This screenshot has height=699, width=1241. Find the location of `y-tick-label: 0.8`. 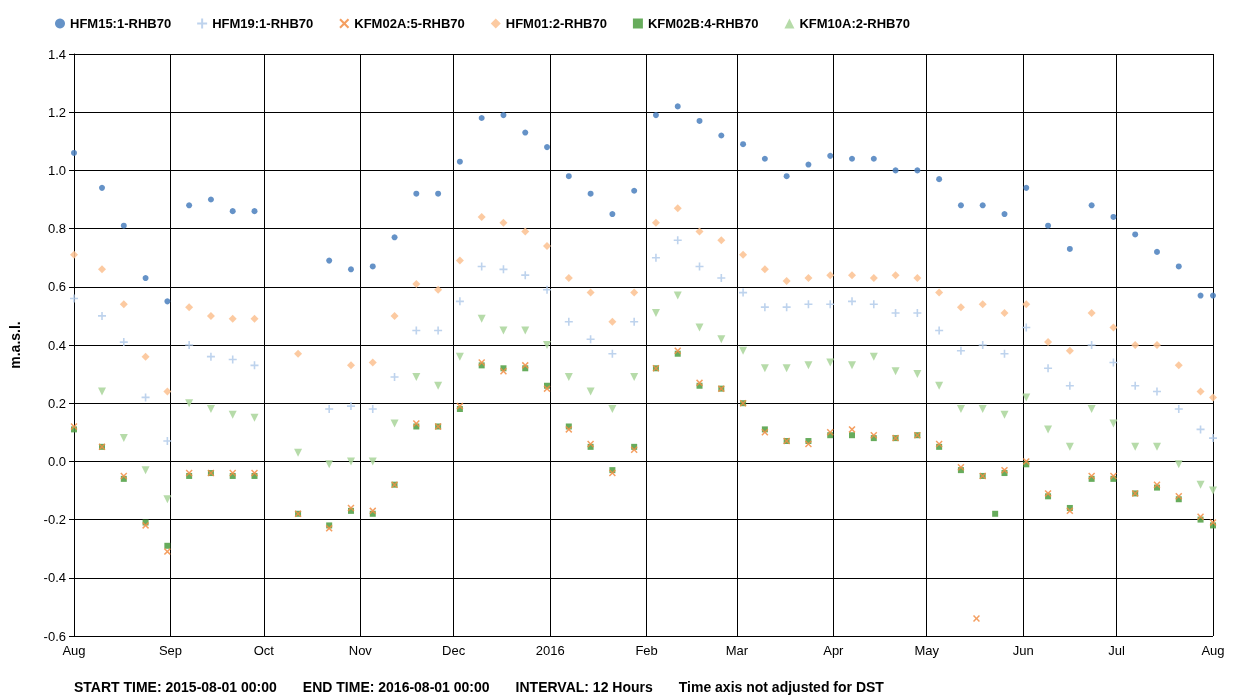

y-tick-label: 0.8 is located at coordinates (56, 229).